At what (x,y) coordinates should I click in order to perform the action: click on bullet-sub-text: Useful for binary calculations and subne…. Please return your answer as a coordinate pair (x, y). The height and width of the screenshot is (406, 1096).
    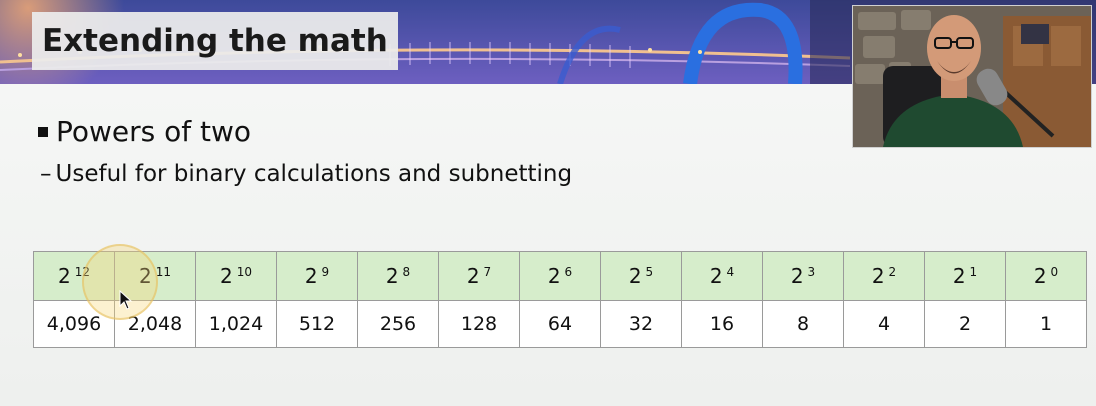
    Looking at the image, I should click on (314, 174).